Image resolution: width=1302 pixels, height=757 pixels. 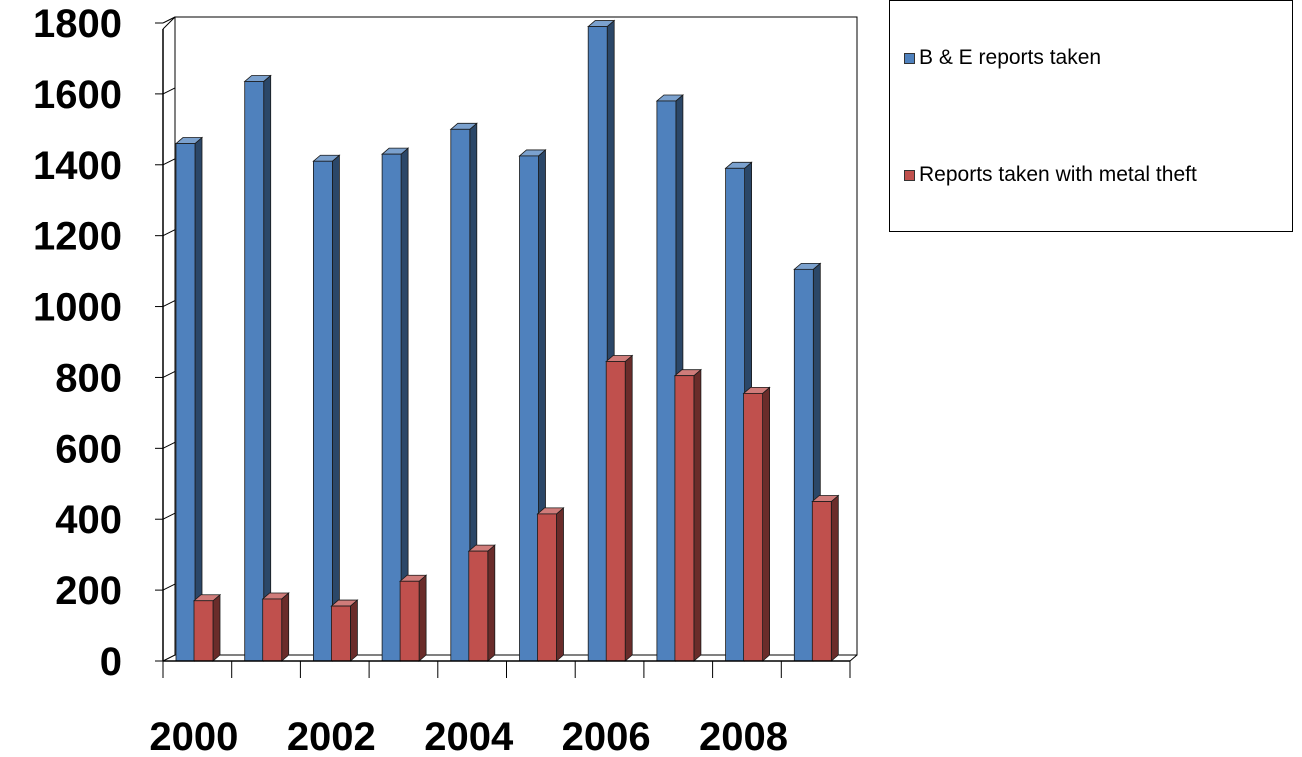 I want to click on y-tick-label: 1600, so click(x=77, y=95).